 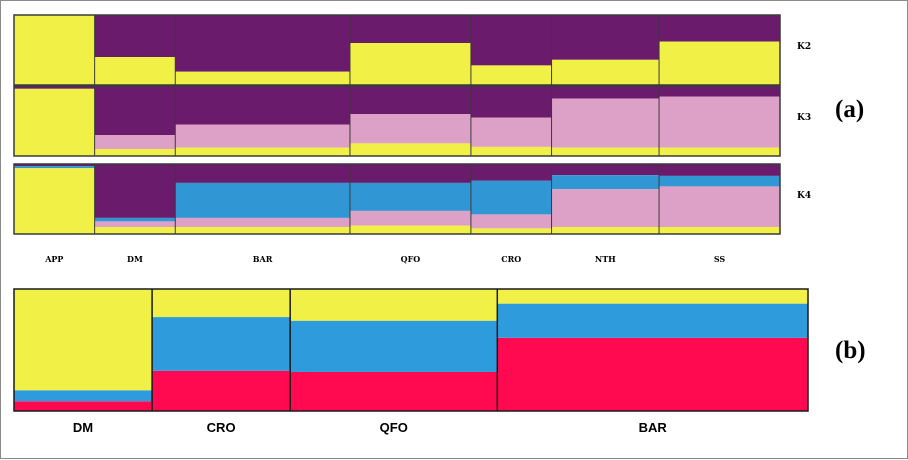 What do you see at coordinates (804, 196) in the screenshot?
I see `k-label-k4: K4` at bounding box center [804, 196].